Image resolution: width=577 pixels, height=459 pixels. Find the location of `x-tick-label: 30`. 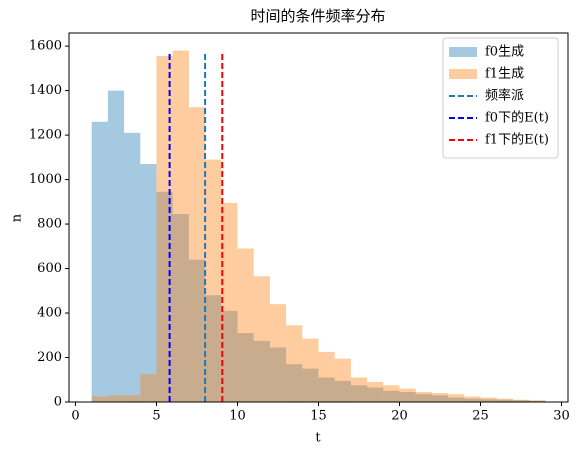

x-tick-label: 30 is located at coordinates (561, 416).